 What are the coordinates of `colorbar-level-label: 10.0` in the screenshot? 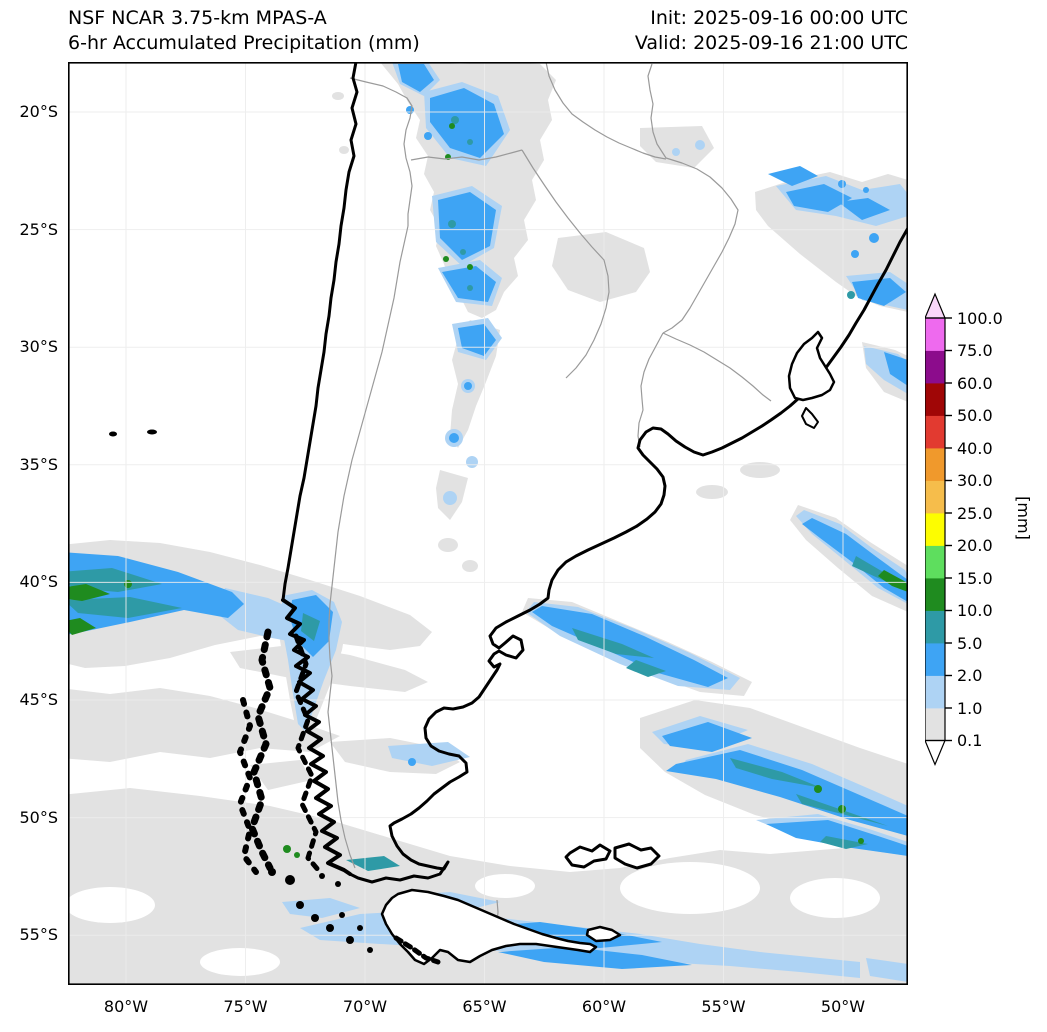 It's located at (975, 610).